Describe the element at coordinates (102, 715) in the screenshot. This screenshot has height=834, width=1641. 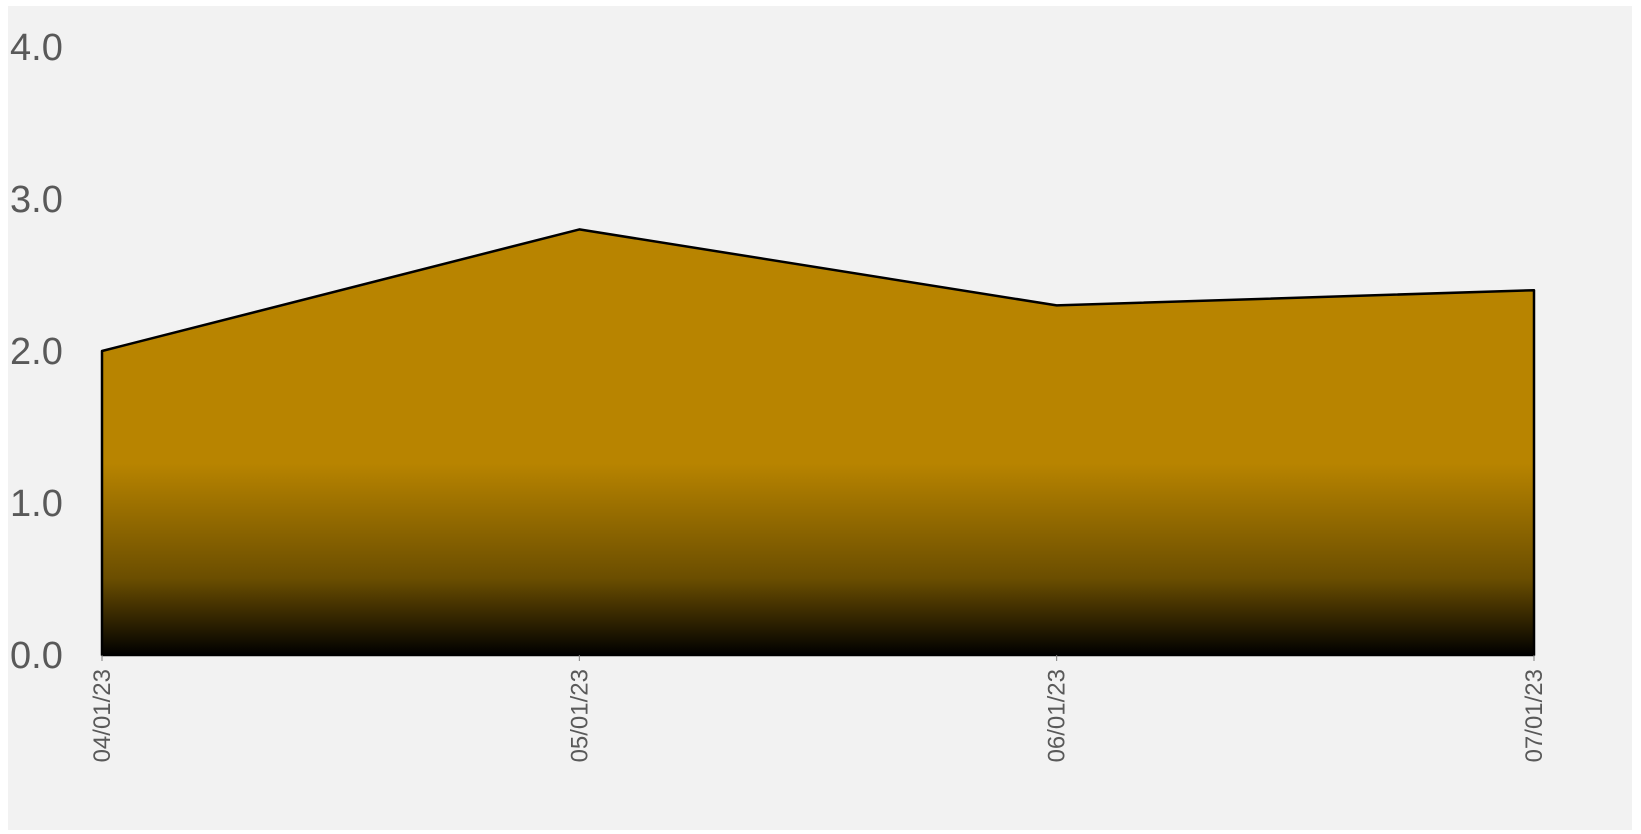
I see `x-tick-label: 04/01/23` at that location.